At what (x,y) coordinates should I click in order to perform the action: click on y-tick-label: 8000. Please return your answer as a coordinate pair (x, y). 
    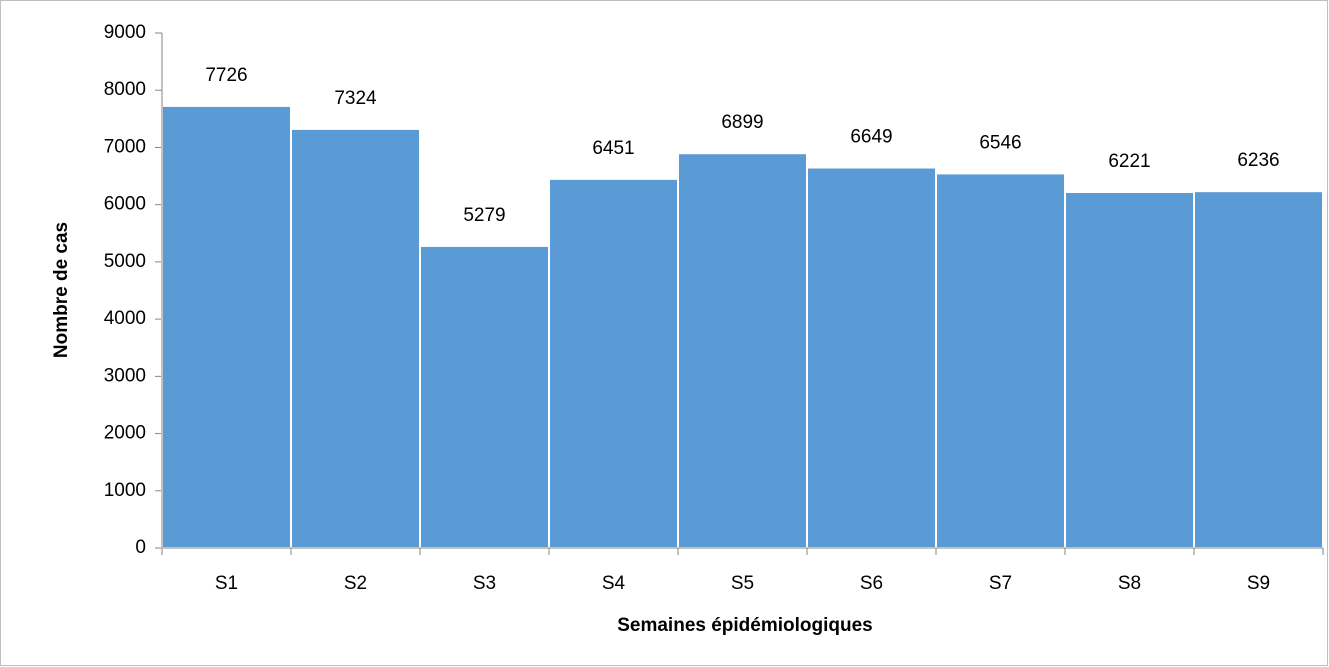
    Looking at the image, I should click on (125, 89).